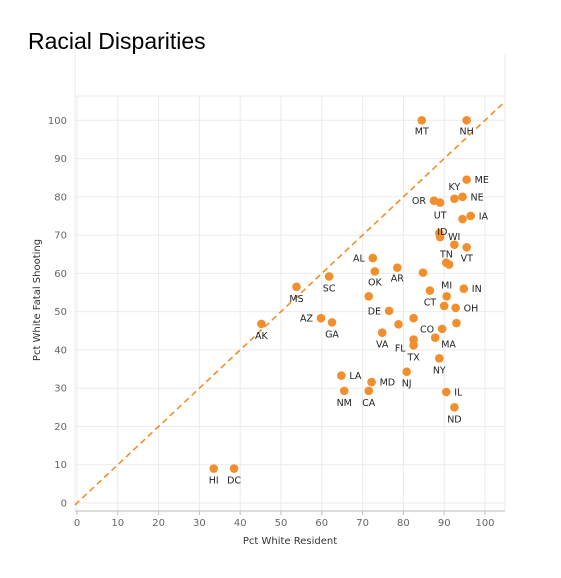  What do you see at coordinates (397, 267) in the screenshot?
I see `data-point-ar` at bounding box center [397, 267].